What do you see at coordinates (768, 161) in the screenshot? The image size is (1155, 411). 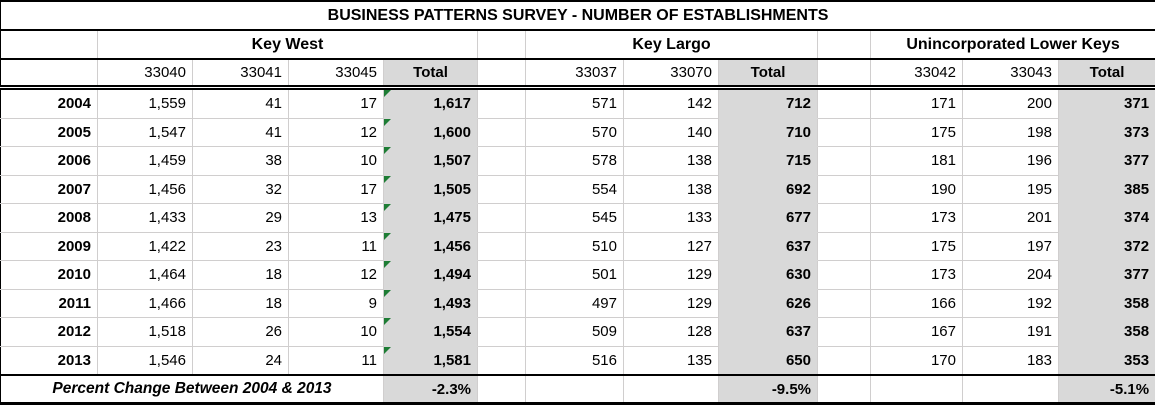 I see `cell-total-key-largo: 715` at bounding box center [768, 161].